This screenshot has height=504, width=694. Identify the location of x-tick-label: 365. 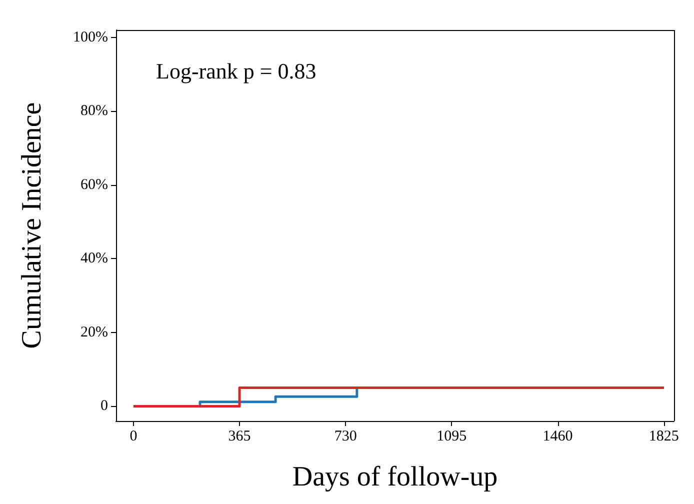
(239, 436).